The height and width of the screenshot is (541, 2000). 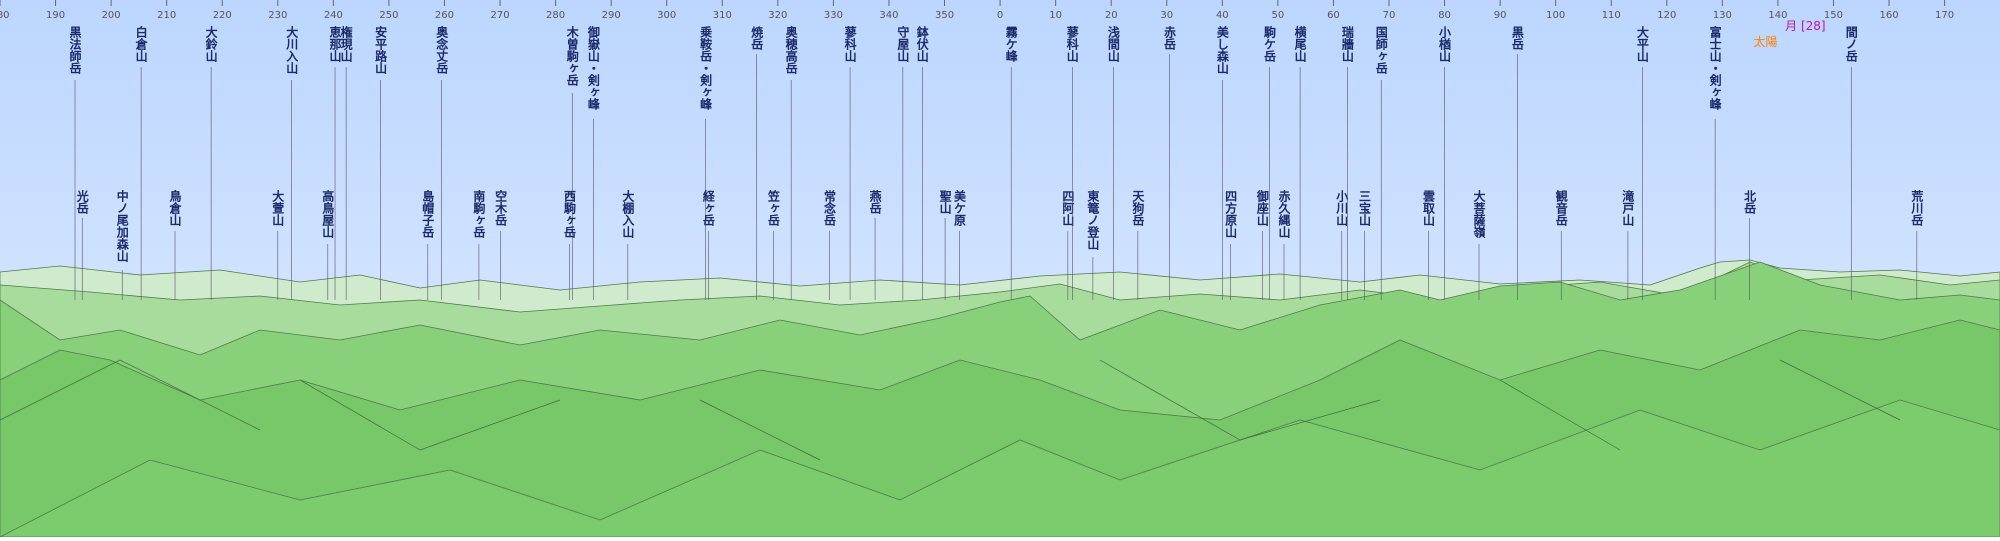 I want to click on peak-label: 空木岳, so click(x=501, y=208).